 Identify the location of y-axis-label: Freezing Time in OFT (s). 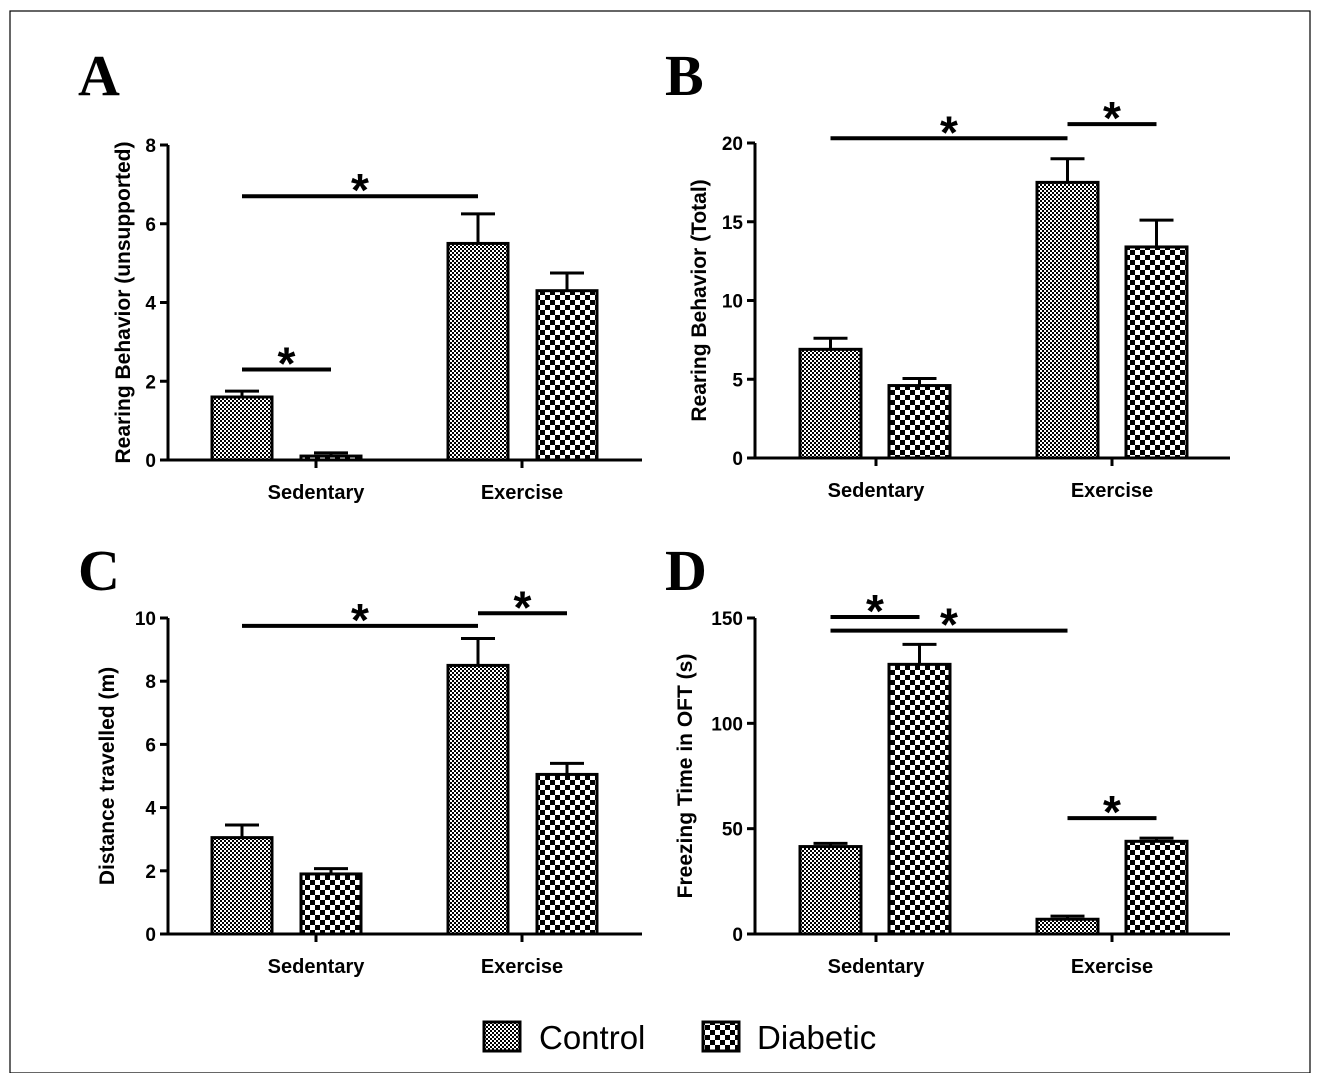
(685, 776).